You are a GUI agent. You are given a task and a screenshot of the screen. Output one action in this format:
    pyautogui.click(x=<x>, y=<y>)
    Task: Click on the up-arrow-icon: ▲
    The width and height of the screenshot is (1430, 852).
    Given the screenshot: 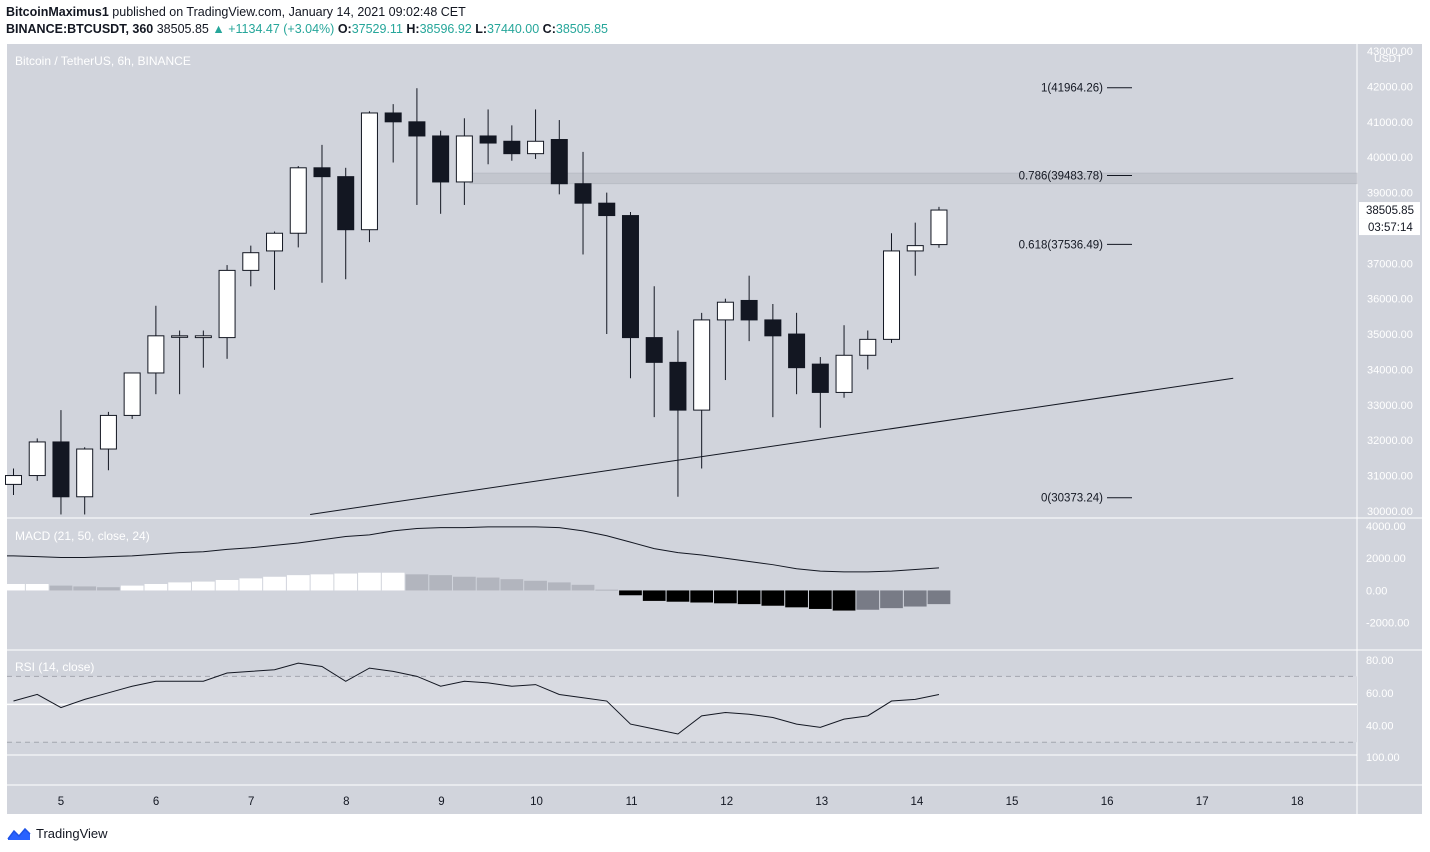 What is the action you would take?
    pyautogui.click(x=218, y=29)
    